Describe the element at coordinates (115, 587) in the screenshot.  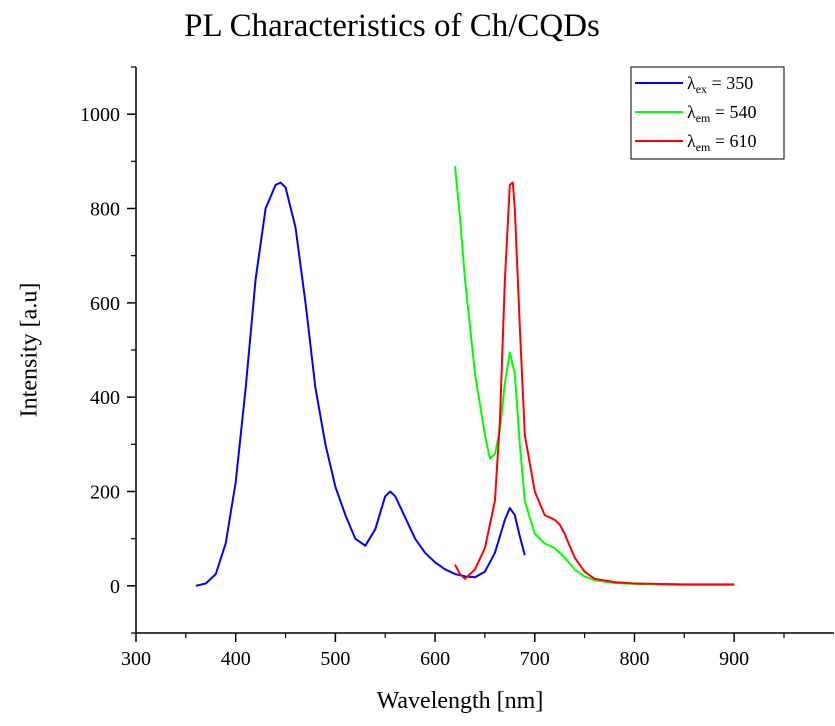
I see `y-tick-label: 0` at that location.